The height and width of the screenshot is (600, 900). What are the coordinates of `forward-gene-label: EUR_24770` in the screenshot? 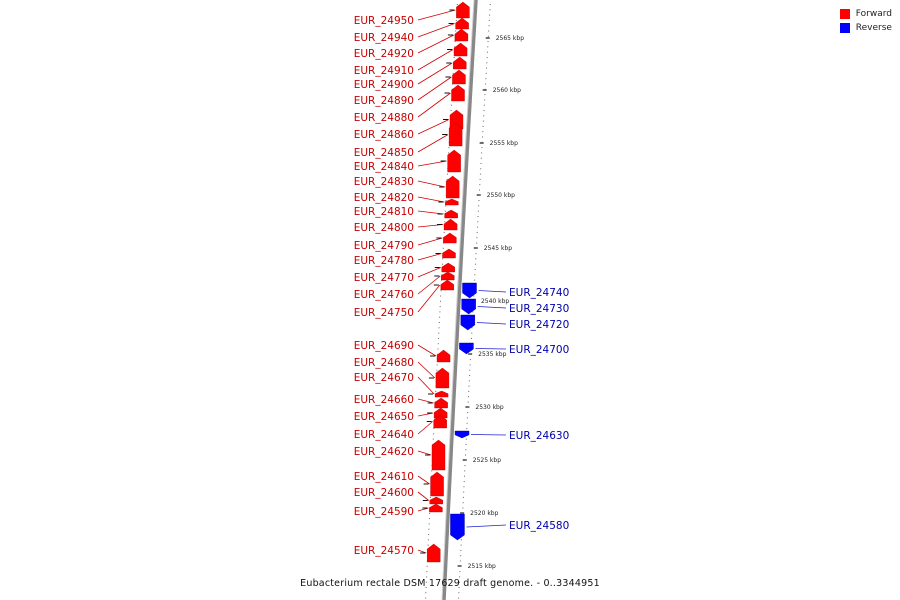 It's located at (384, 278).